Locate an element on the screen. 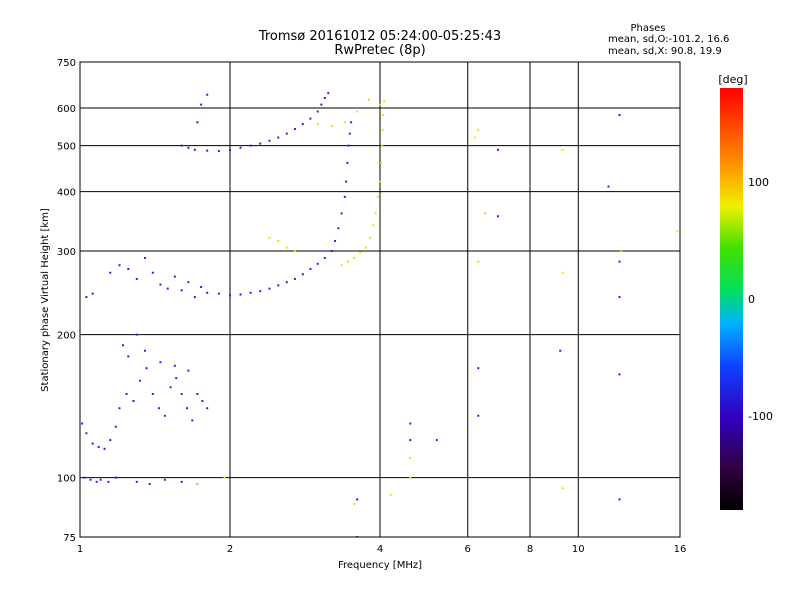 This screenshot has width=800, height=600. chart-title: Tromsø 20161012 05:24:00-05:25:43 is located at coordinates (379, 36).